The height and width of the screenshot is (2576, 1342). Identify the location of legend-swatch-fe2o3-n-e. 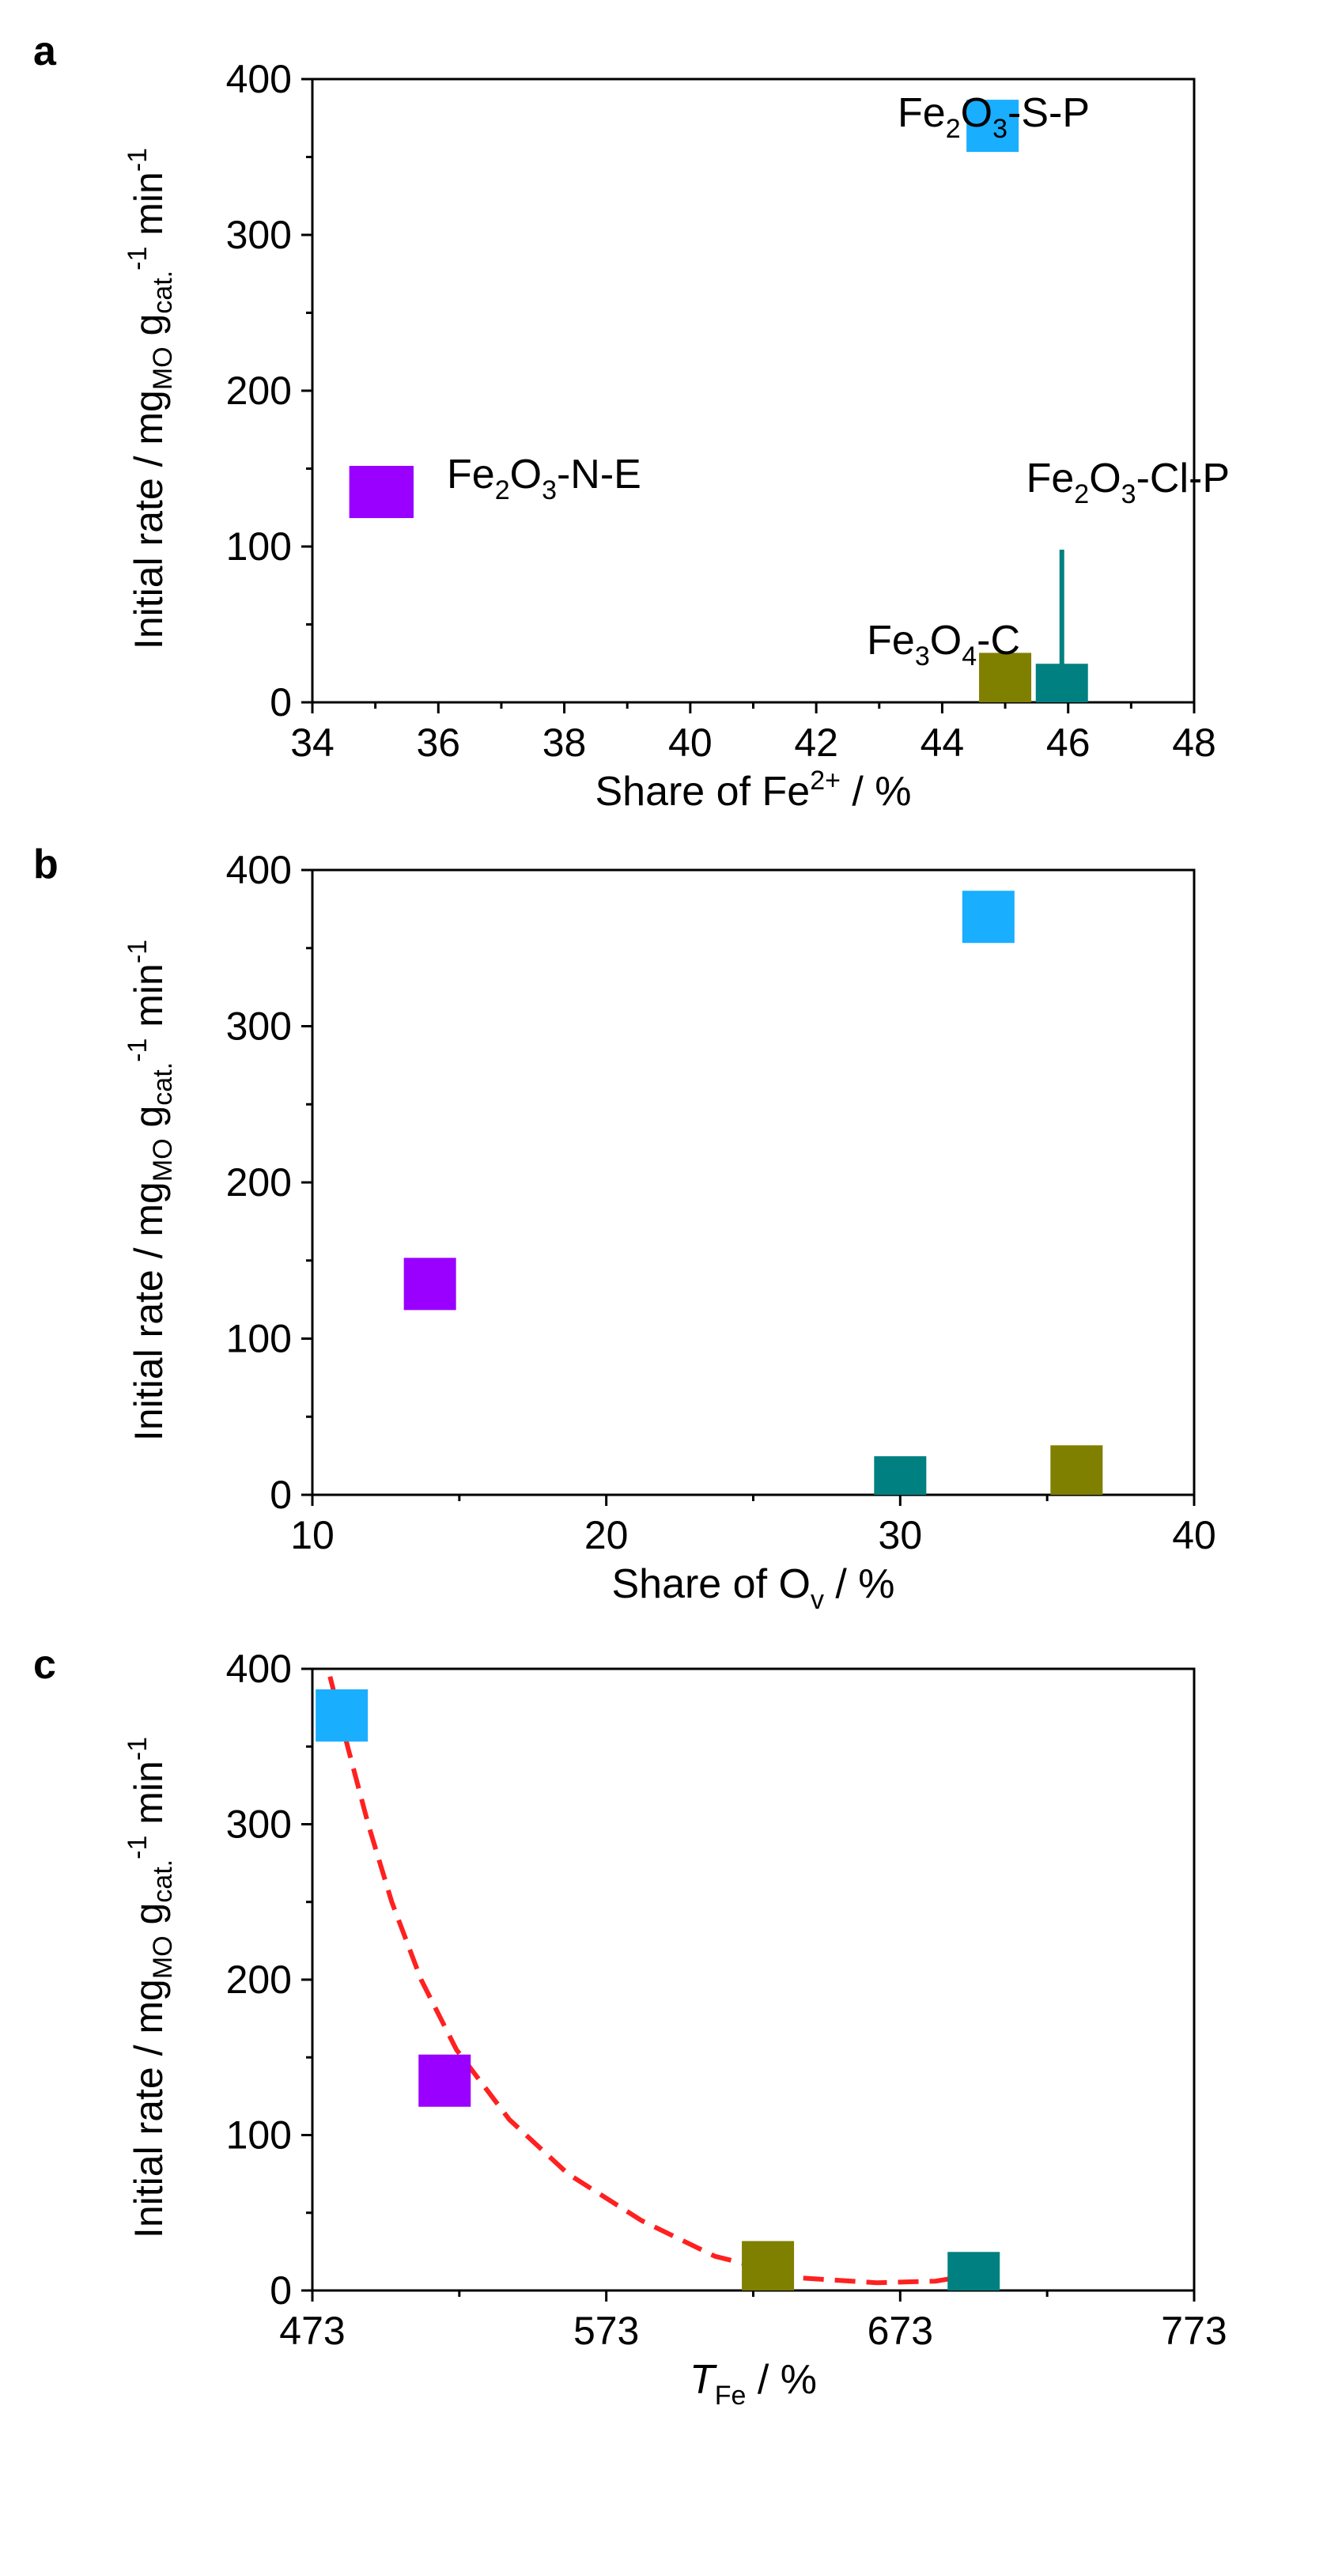
(388, 492).